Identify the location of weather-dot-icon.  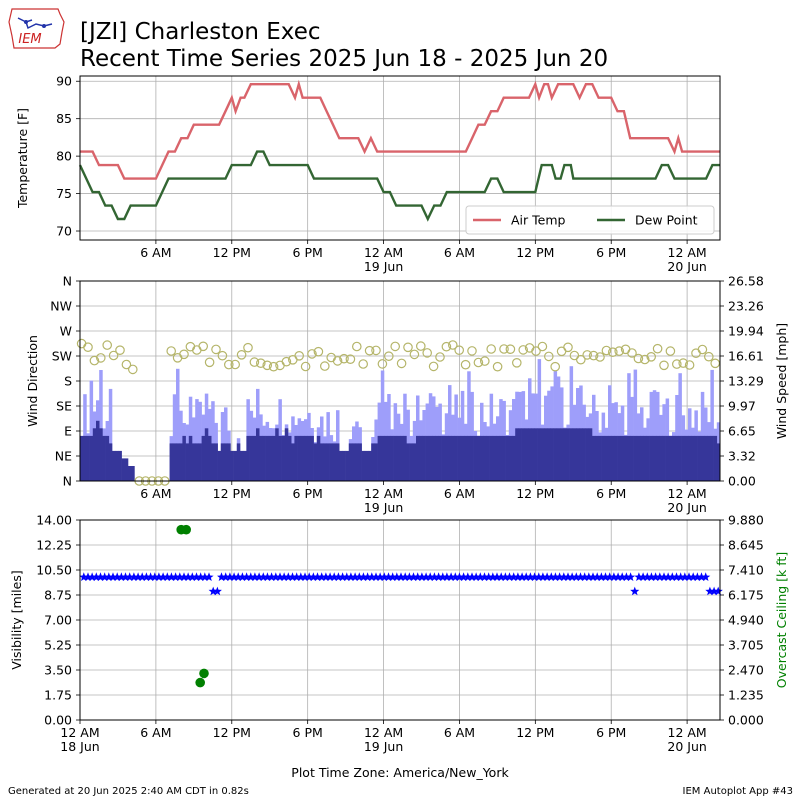
(44, 26).